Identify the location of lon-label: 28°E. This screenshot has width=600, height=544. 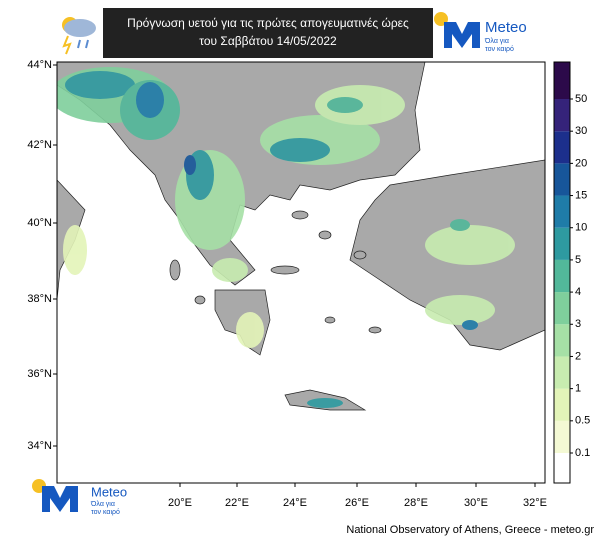
(416, 503).